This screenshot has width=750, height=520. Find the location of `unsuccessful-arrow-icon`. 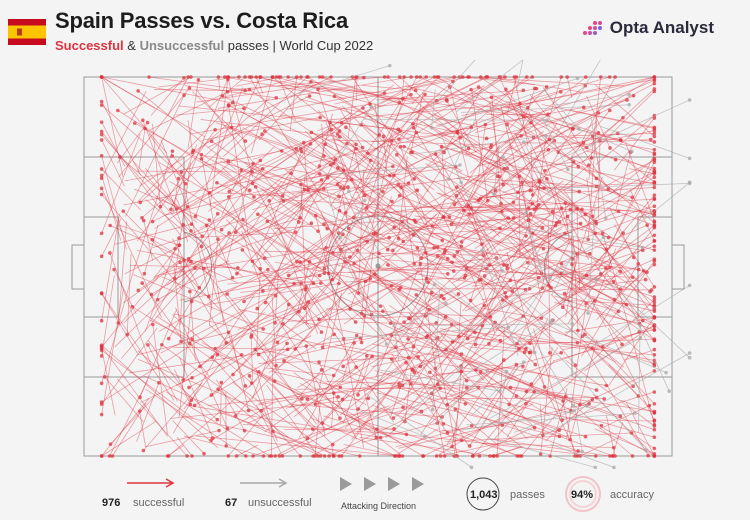

unsuccessful-arrow-icon is located at coordinates (264, 483).